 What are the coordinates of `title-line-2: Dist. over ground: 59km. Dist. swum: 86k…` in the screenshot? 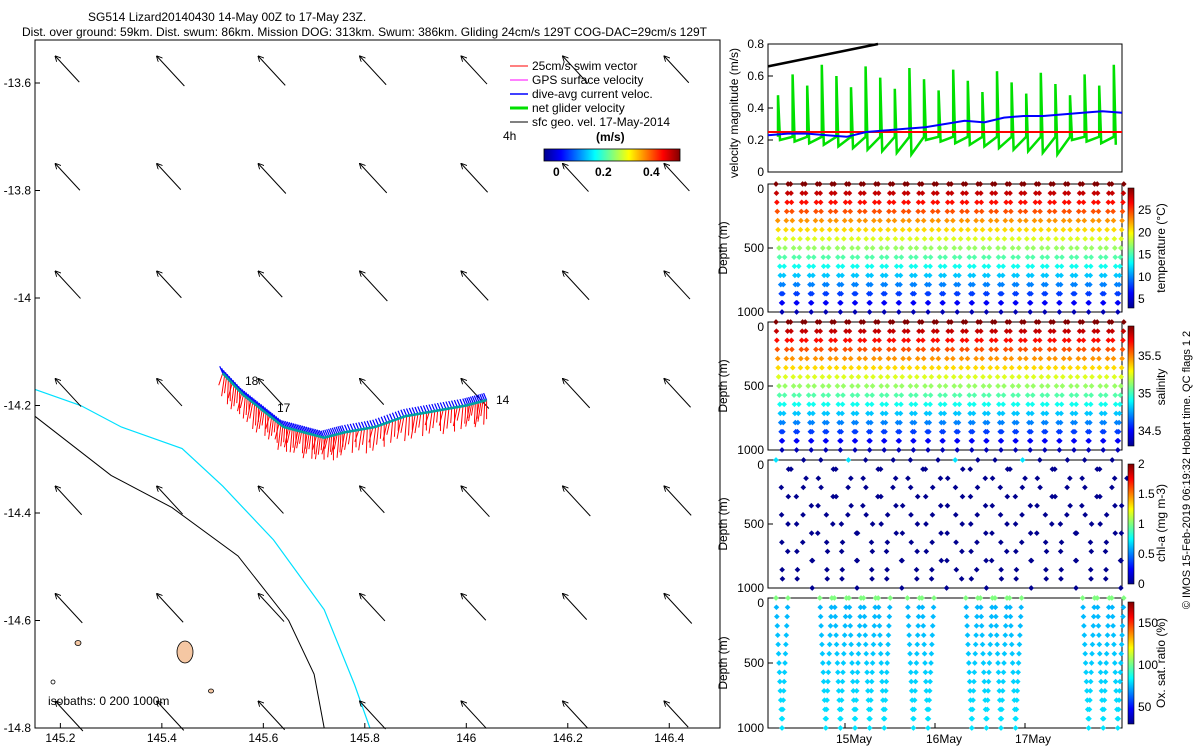 It's located at (365, 32).